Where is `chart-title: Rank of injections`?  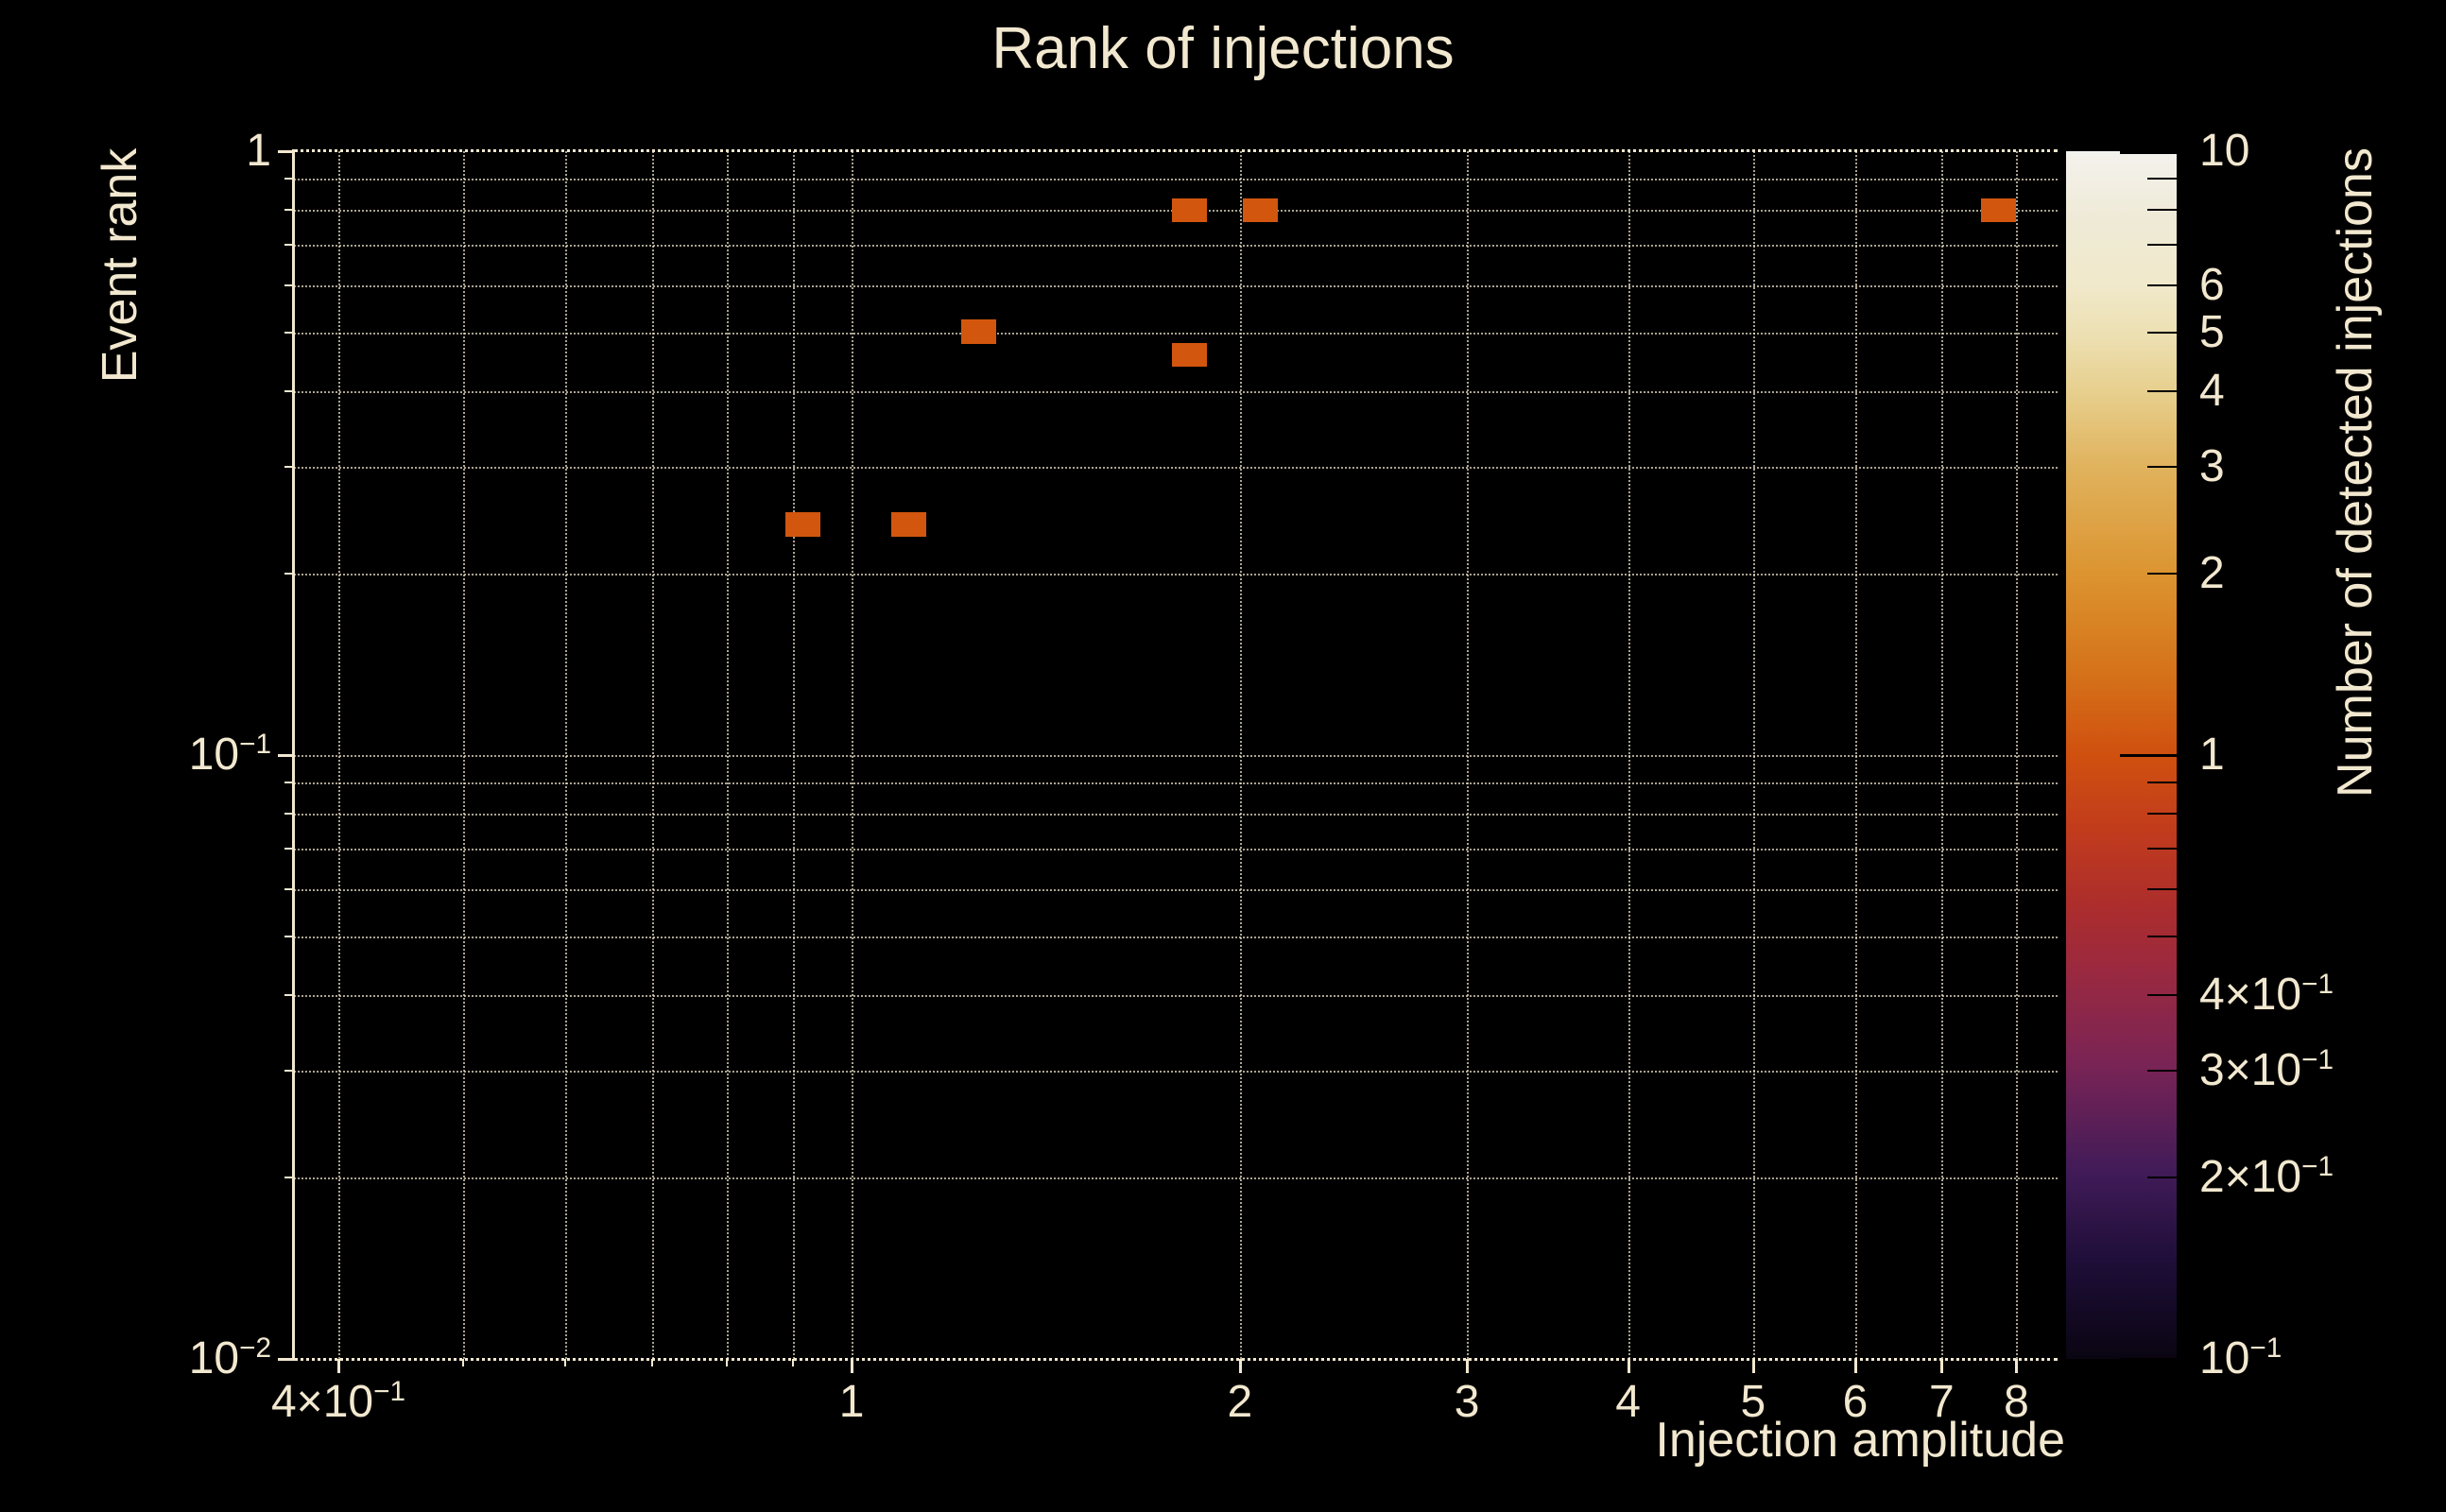
chart-title: Rank of injections is located at coordinates (1223, 48).